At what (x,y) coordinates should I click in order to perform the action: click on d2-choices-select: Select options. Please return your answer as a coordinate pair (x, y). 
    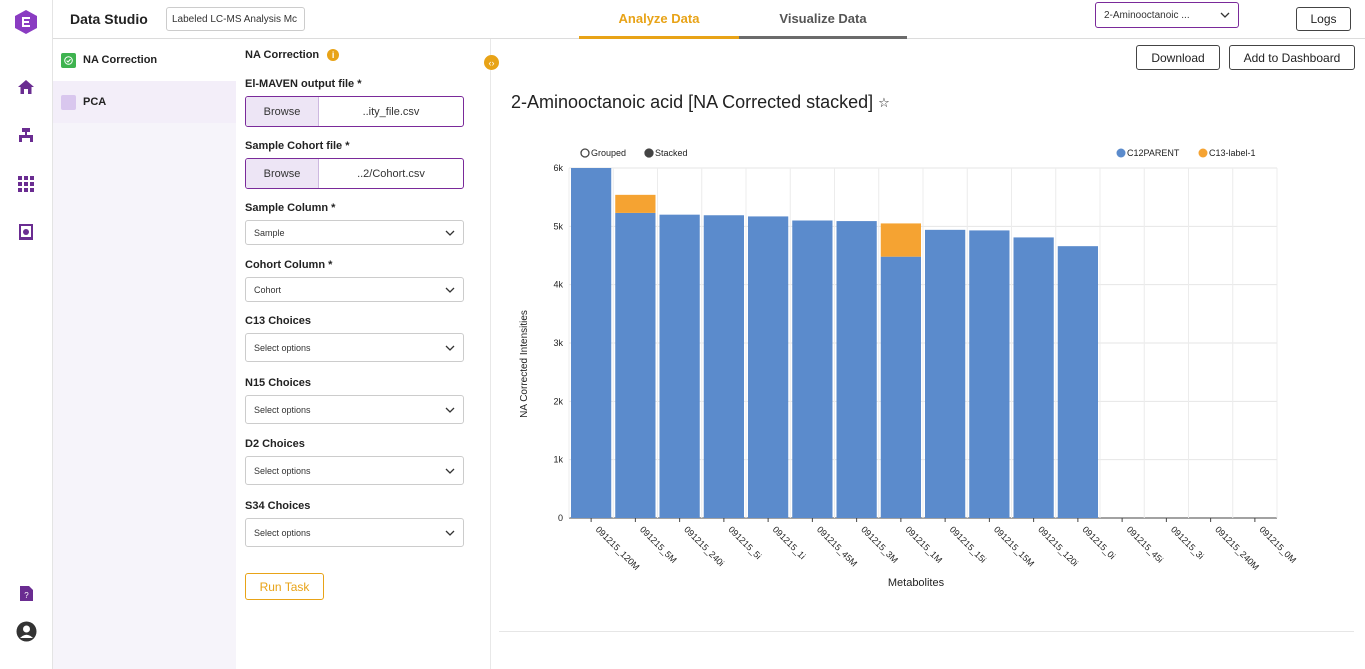
    Looking at the image, I should click on (354, 470).